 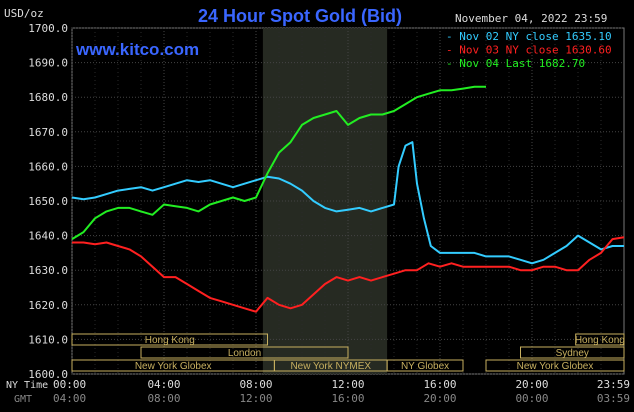 I want to click on y-axis-label: USD/oz, so click(x=24, y=13).